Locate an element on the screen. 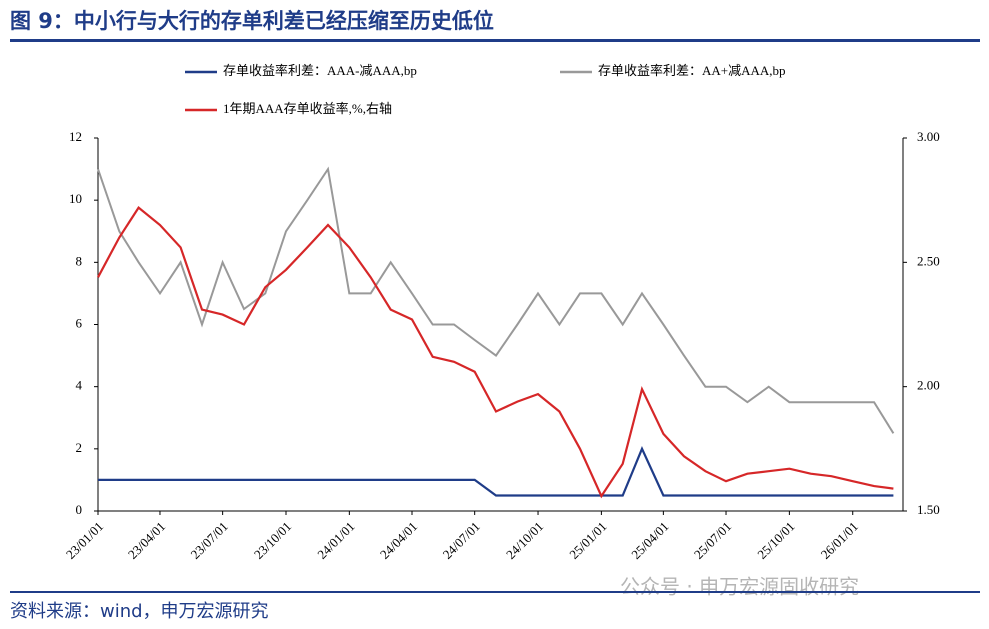  y-tick-label: 8 is located at coordinates (79, 260).